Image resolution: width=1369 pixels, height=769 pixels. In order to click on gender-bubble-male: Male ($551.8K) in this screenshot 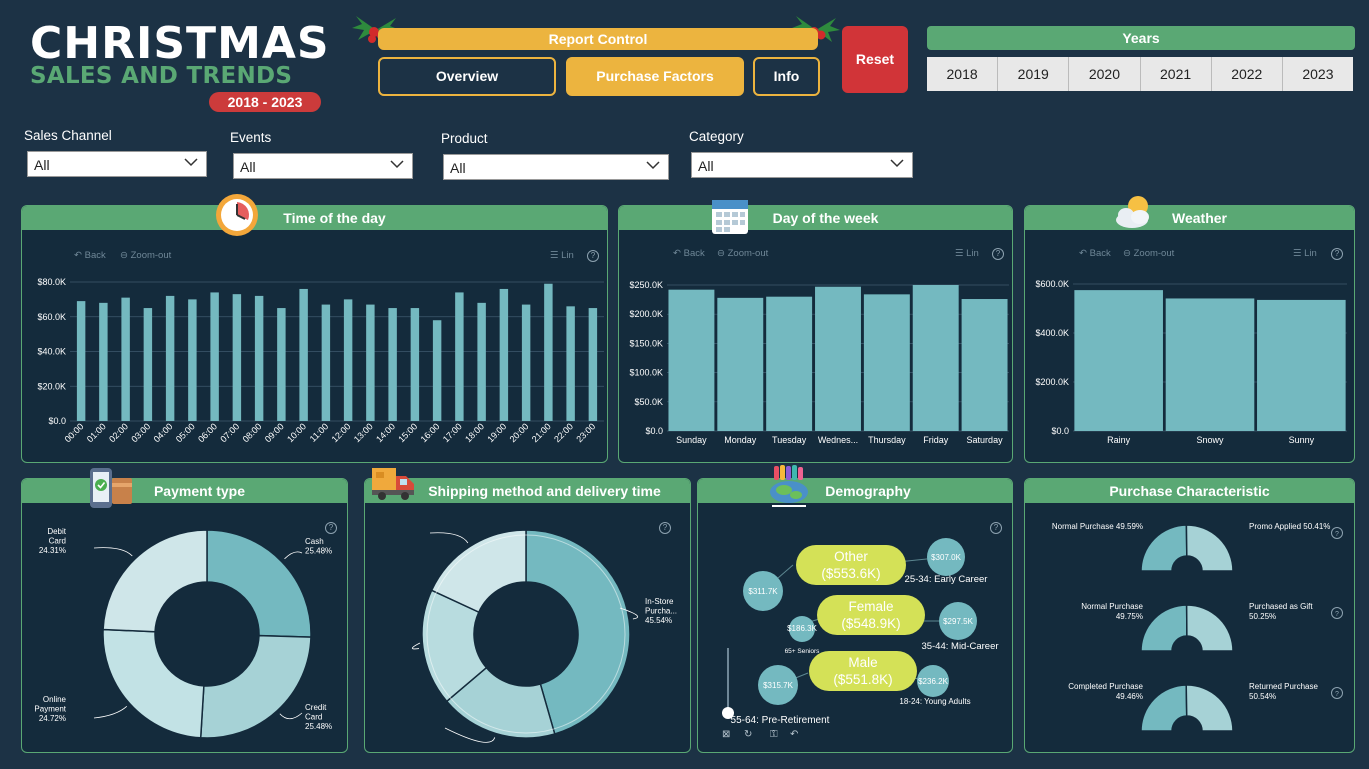, I will do `click(863, 671)`.